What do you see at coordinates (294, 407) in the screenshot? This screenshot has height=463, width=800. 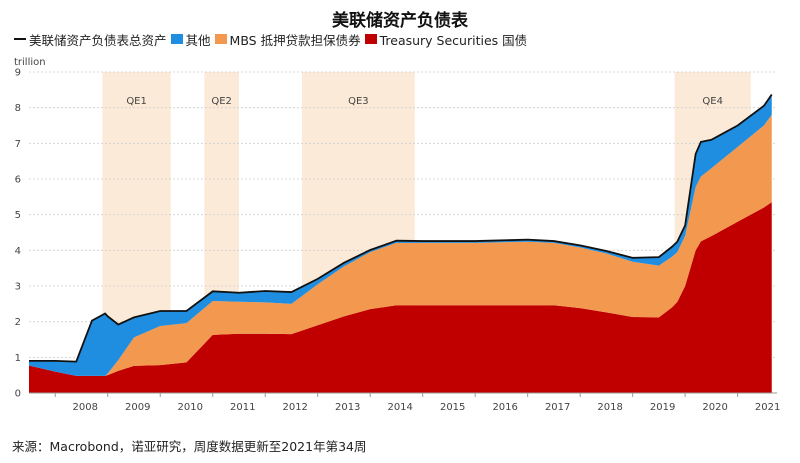 I see `x-tick-2012: 2012` at bounding box center [294, 407].